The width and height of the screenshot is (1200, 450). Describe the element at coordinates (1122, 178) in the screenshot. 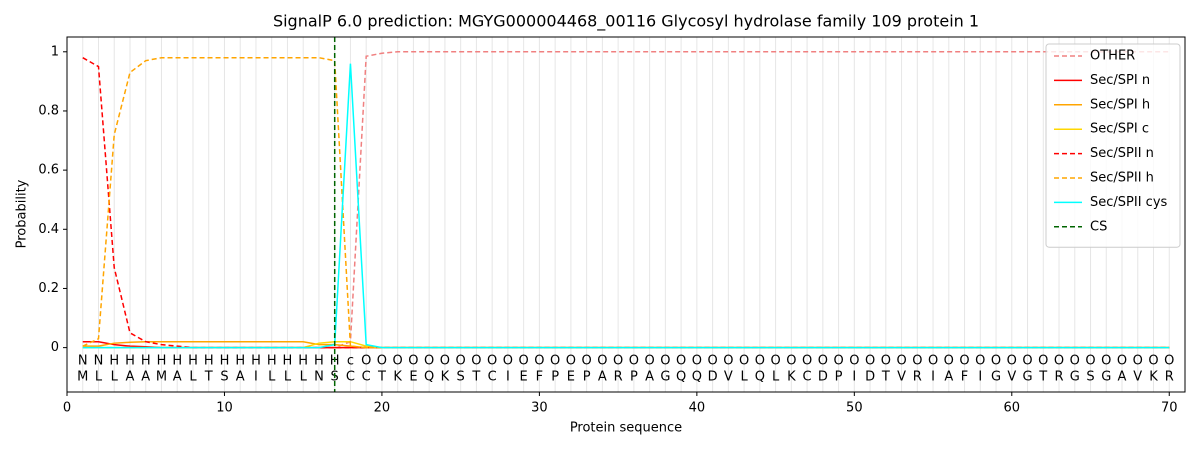

I see `legend-label: Sec/SPII h` at that location.